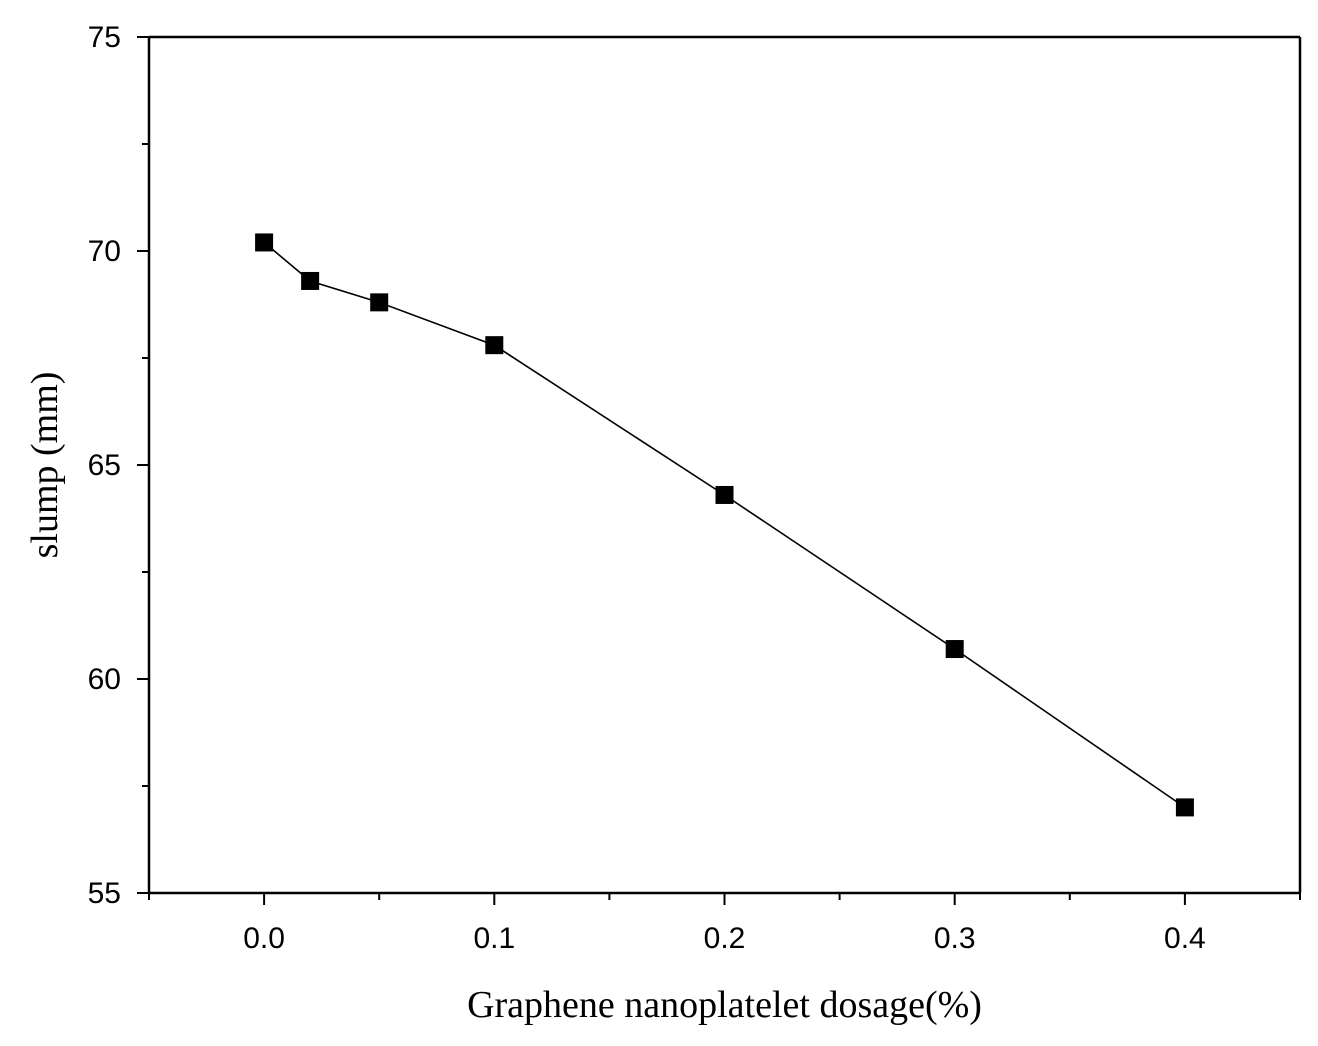 Image resolution: width=1318 pixels, height=1046 pixels. I want to click on y-axis-title: slump (mm), so click(45, 465).